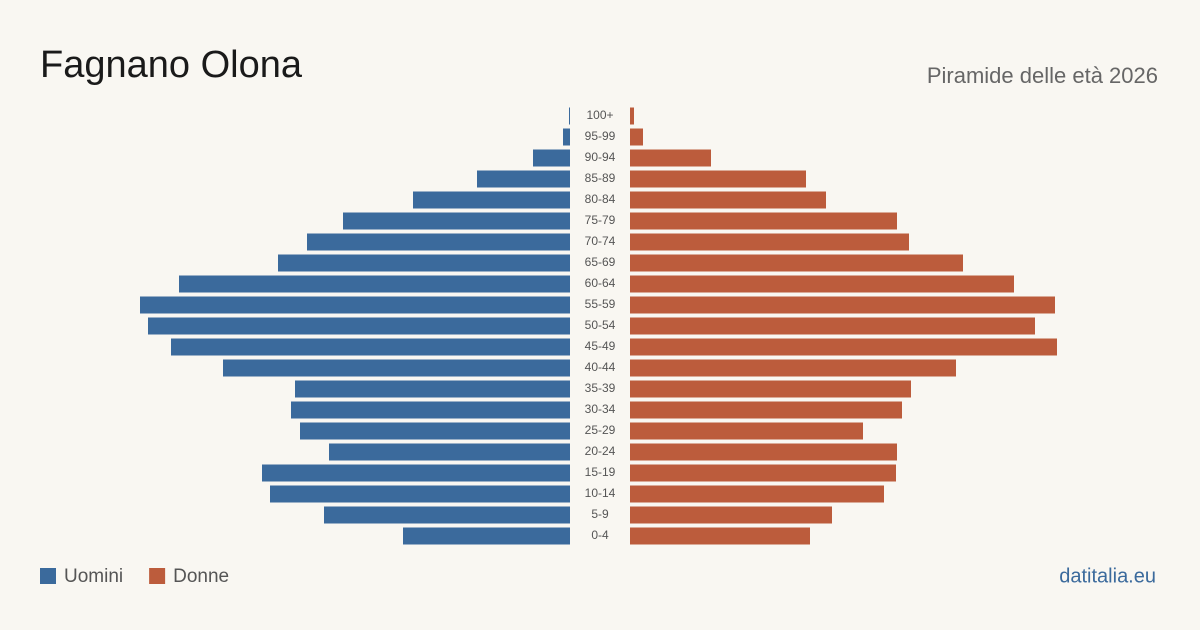 The width and height of the screenshot is (1200, 630). I want to click on age-label: 45-49, so click(600, 346).